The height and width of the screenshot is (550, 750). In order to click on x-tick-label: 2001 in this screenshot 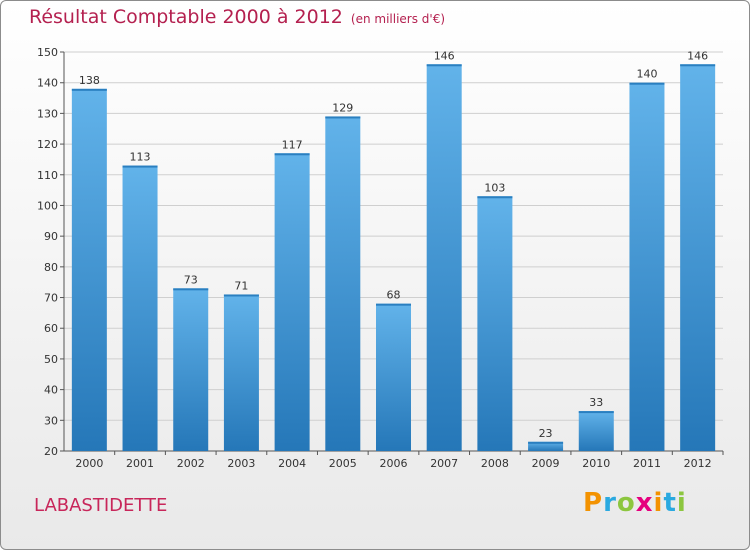, I will do `click(140, 463)`.